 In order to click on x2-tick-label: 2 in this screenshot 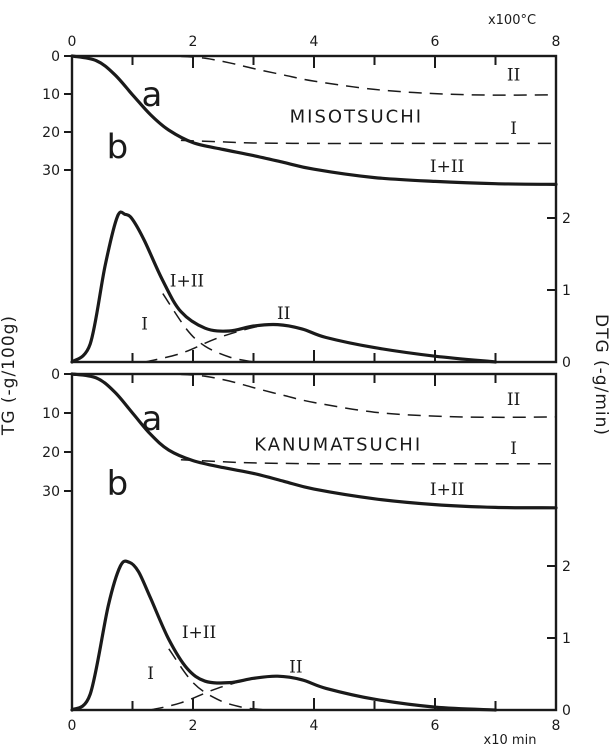, I will do `click(193, 42)`.